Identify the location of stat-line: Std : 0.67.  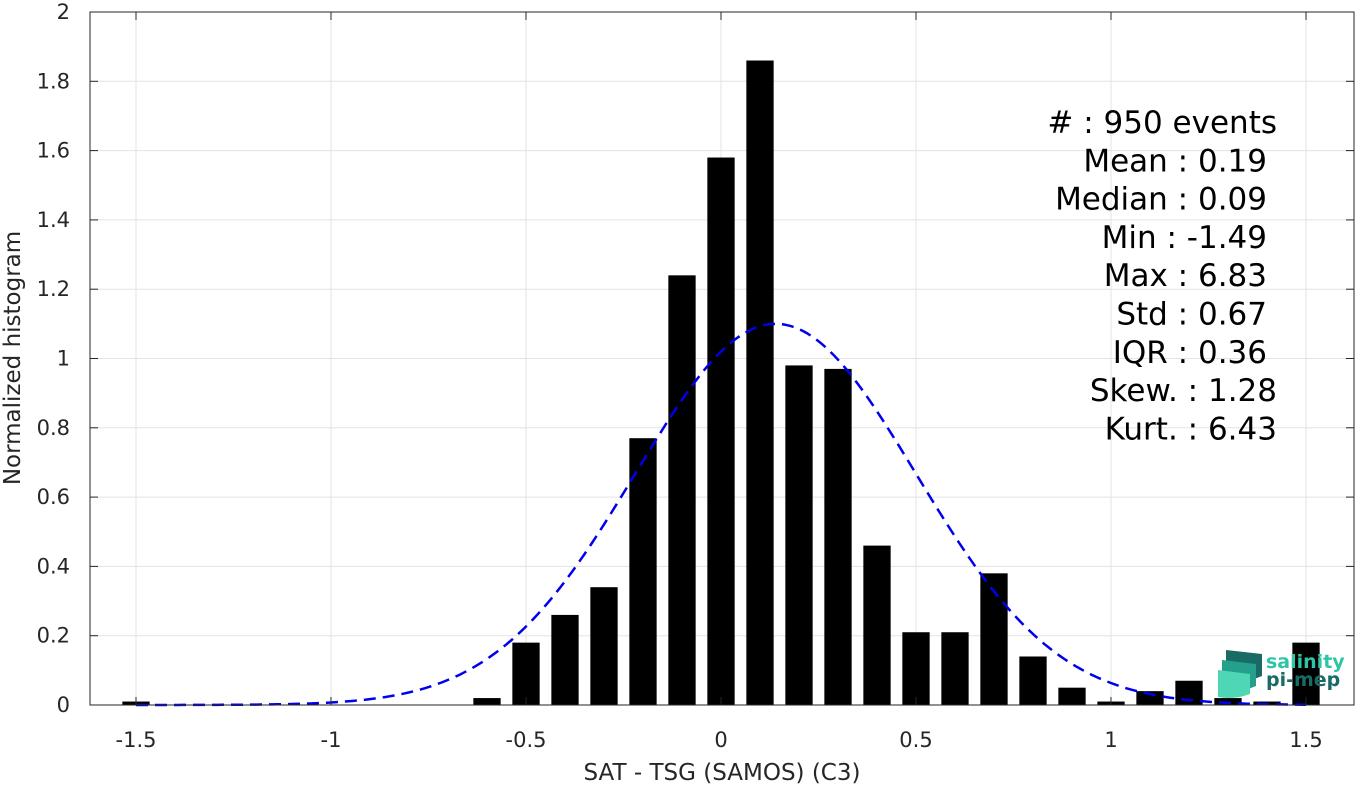
(1191, 315).